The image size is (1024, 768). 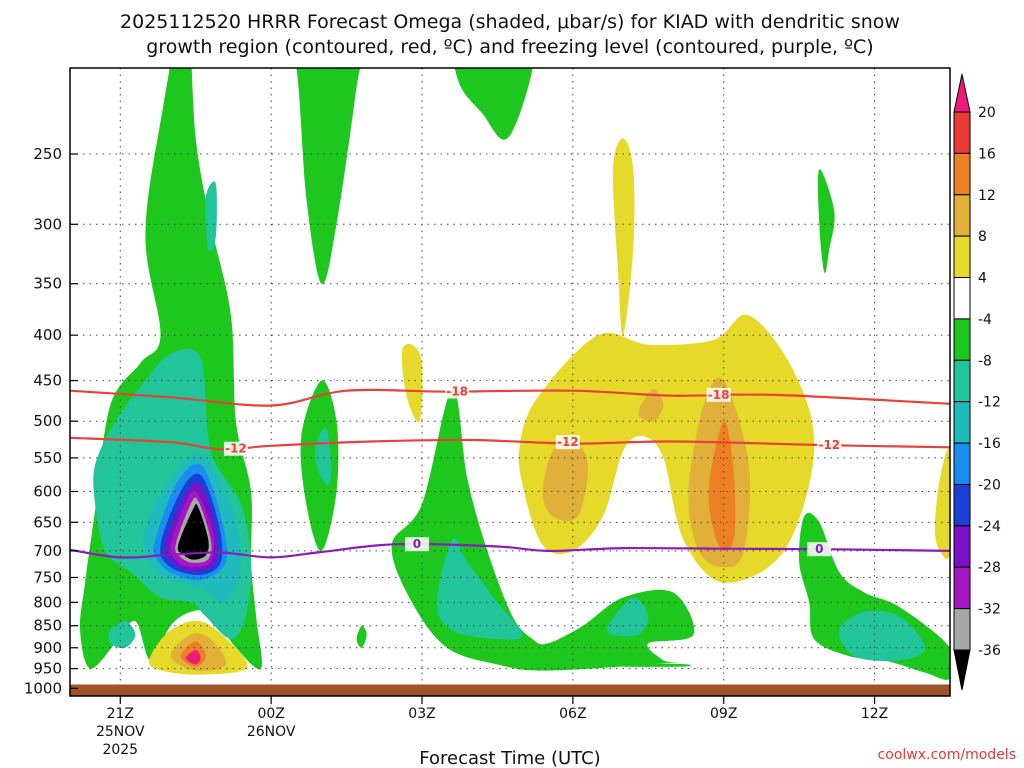 I want to click on y-tick-label: 350, so click(x=47, y=284).